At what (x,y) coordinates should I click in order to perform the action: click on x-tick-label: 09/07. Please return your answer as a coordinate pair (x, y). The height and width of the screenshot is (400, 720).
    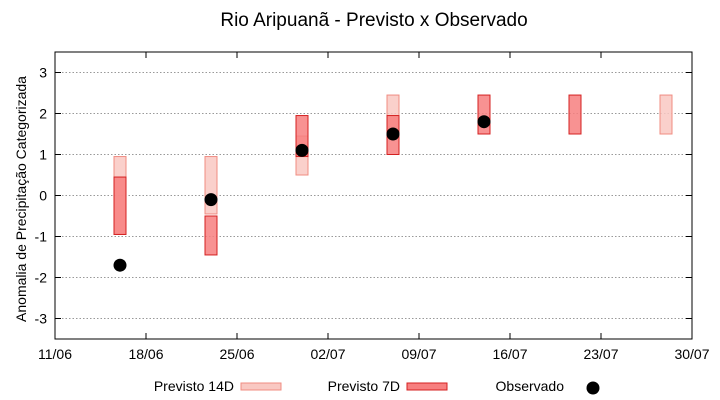
    Looking at the image, I should click on (418, 354).